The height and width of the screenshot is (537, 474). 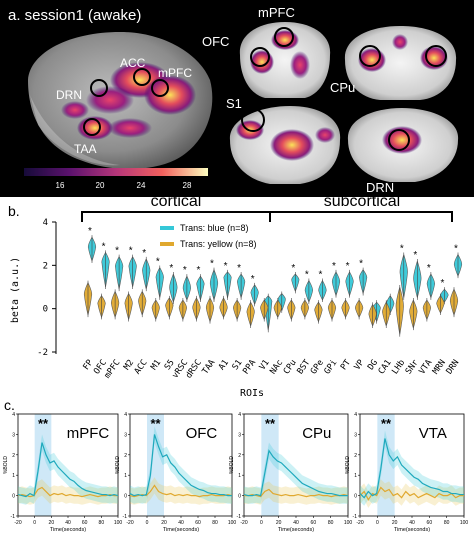 What do you see at coordinates (85, 149) in the screenshot?
I see `brain-label-taa: TAA` at bounding box center [85, 149].